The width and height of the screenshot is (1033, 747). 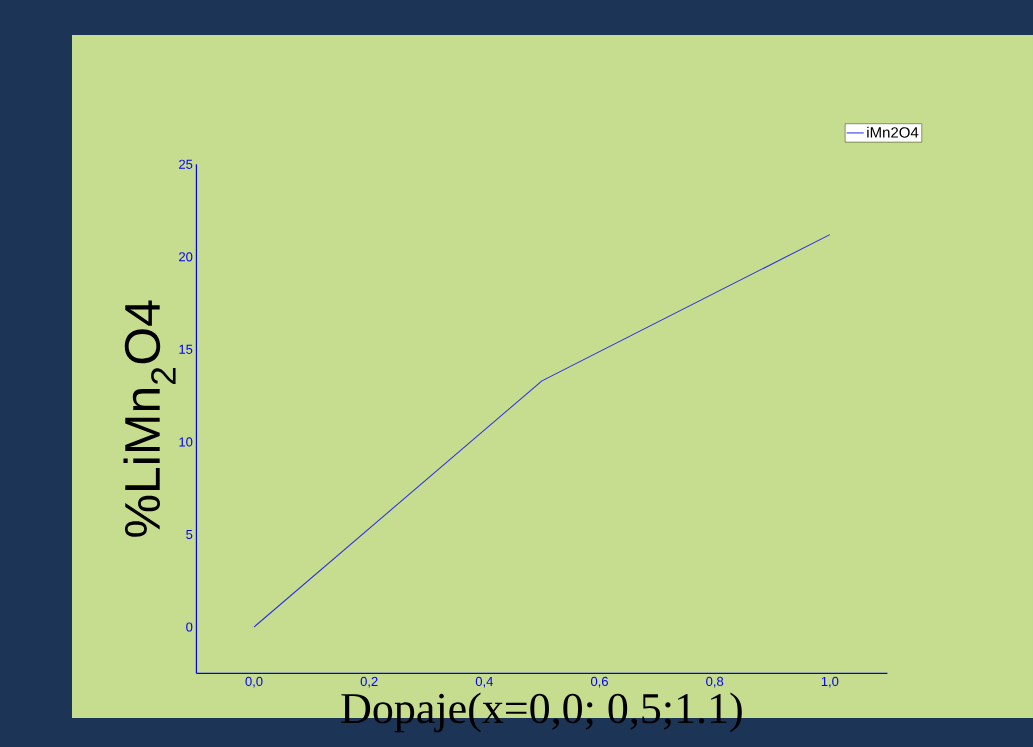 I want to click on y-tick-label: 0, so click(x=189, y=627).